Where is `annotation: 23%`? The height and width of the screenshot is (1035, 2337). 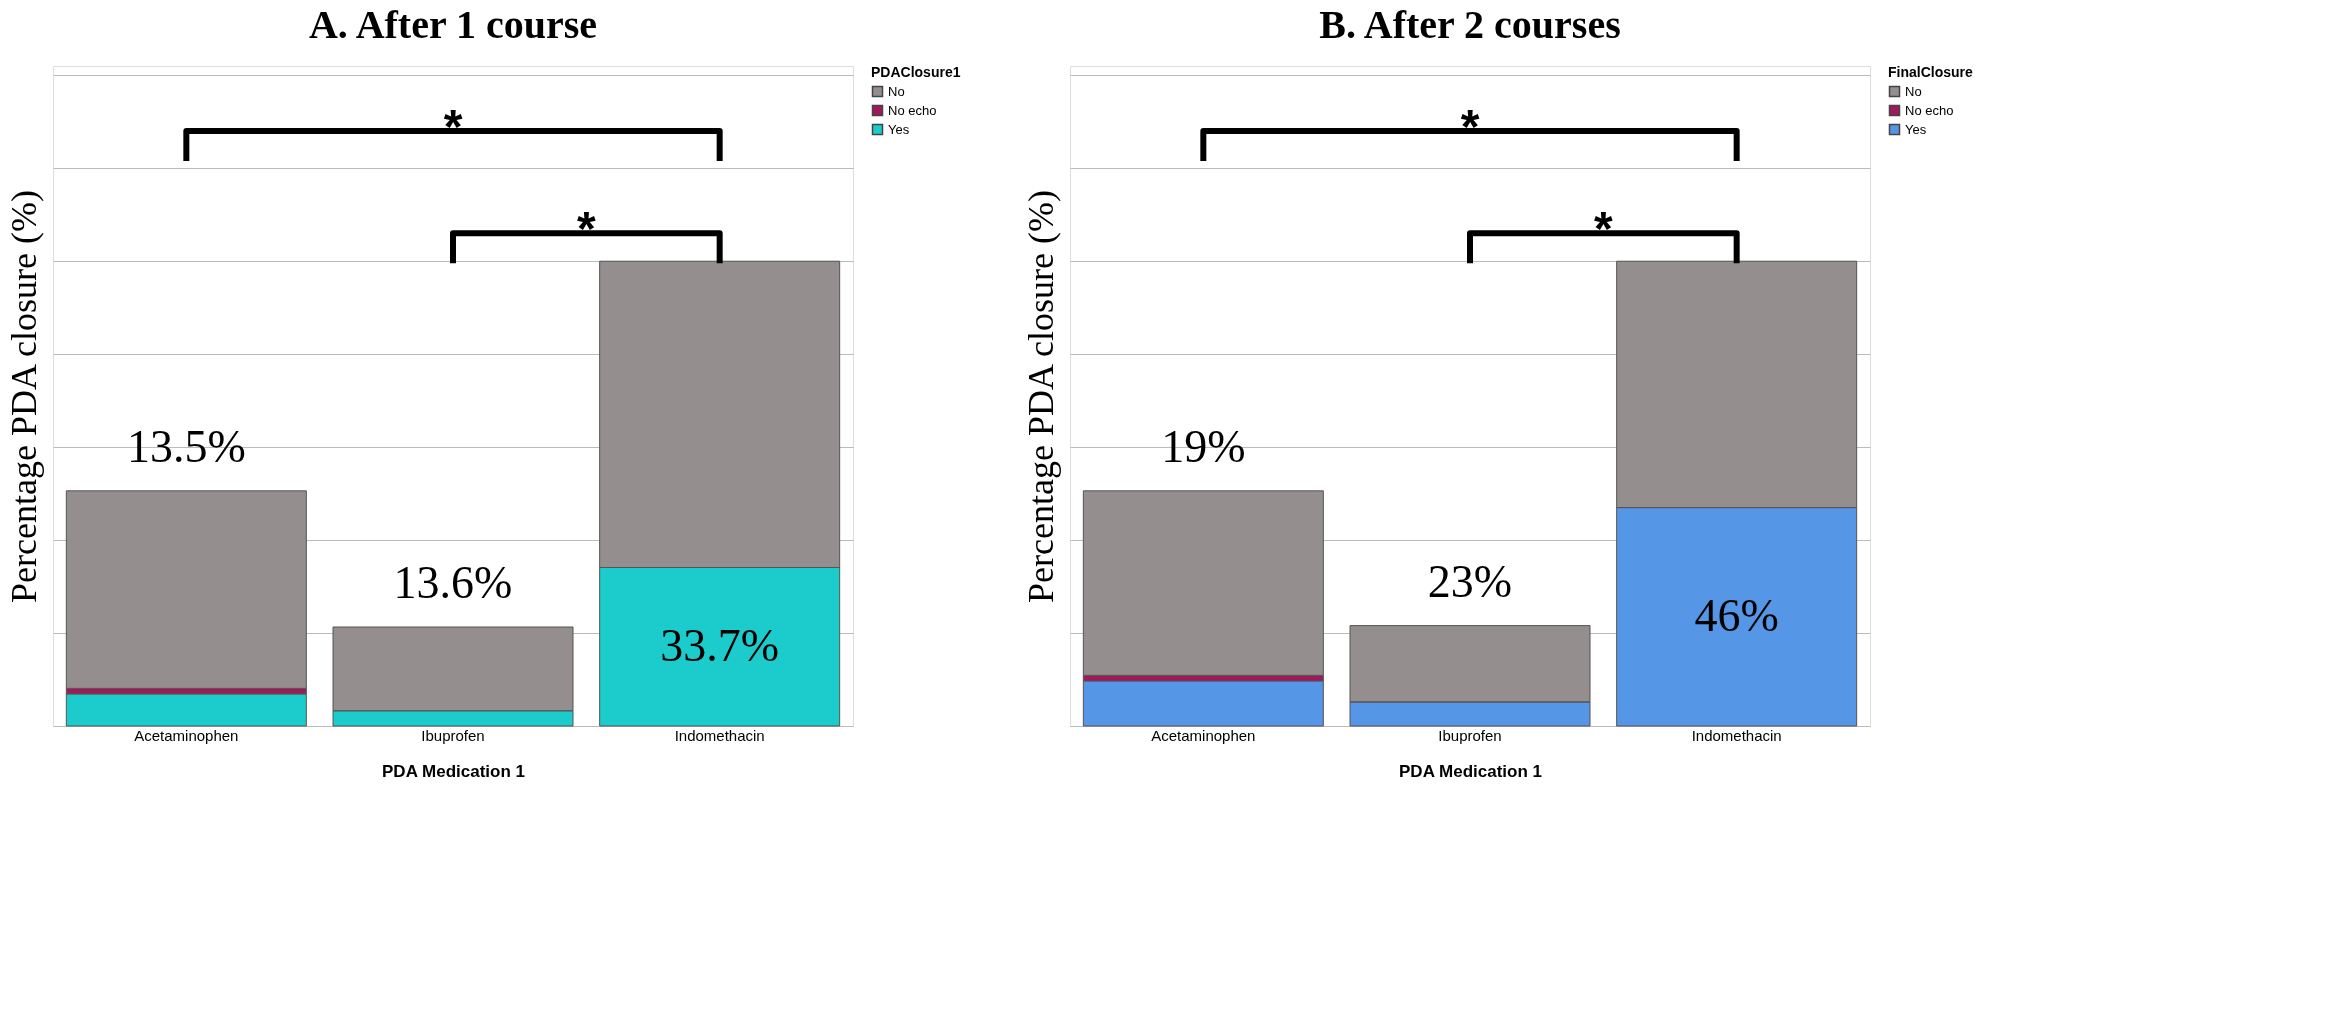 annotation: 23% is located at coordinates (1470, 582).